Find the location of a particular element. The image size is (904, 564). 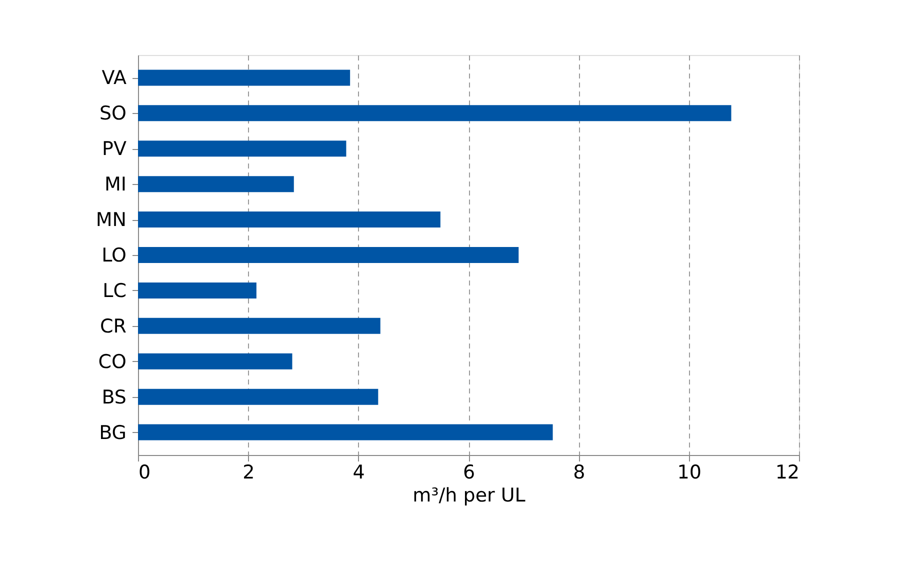

y-tick-label: BS is located at coordinates (114, 397).